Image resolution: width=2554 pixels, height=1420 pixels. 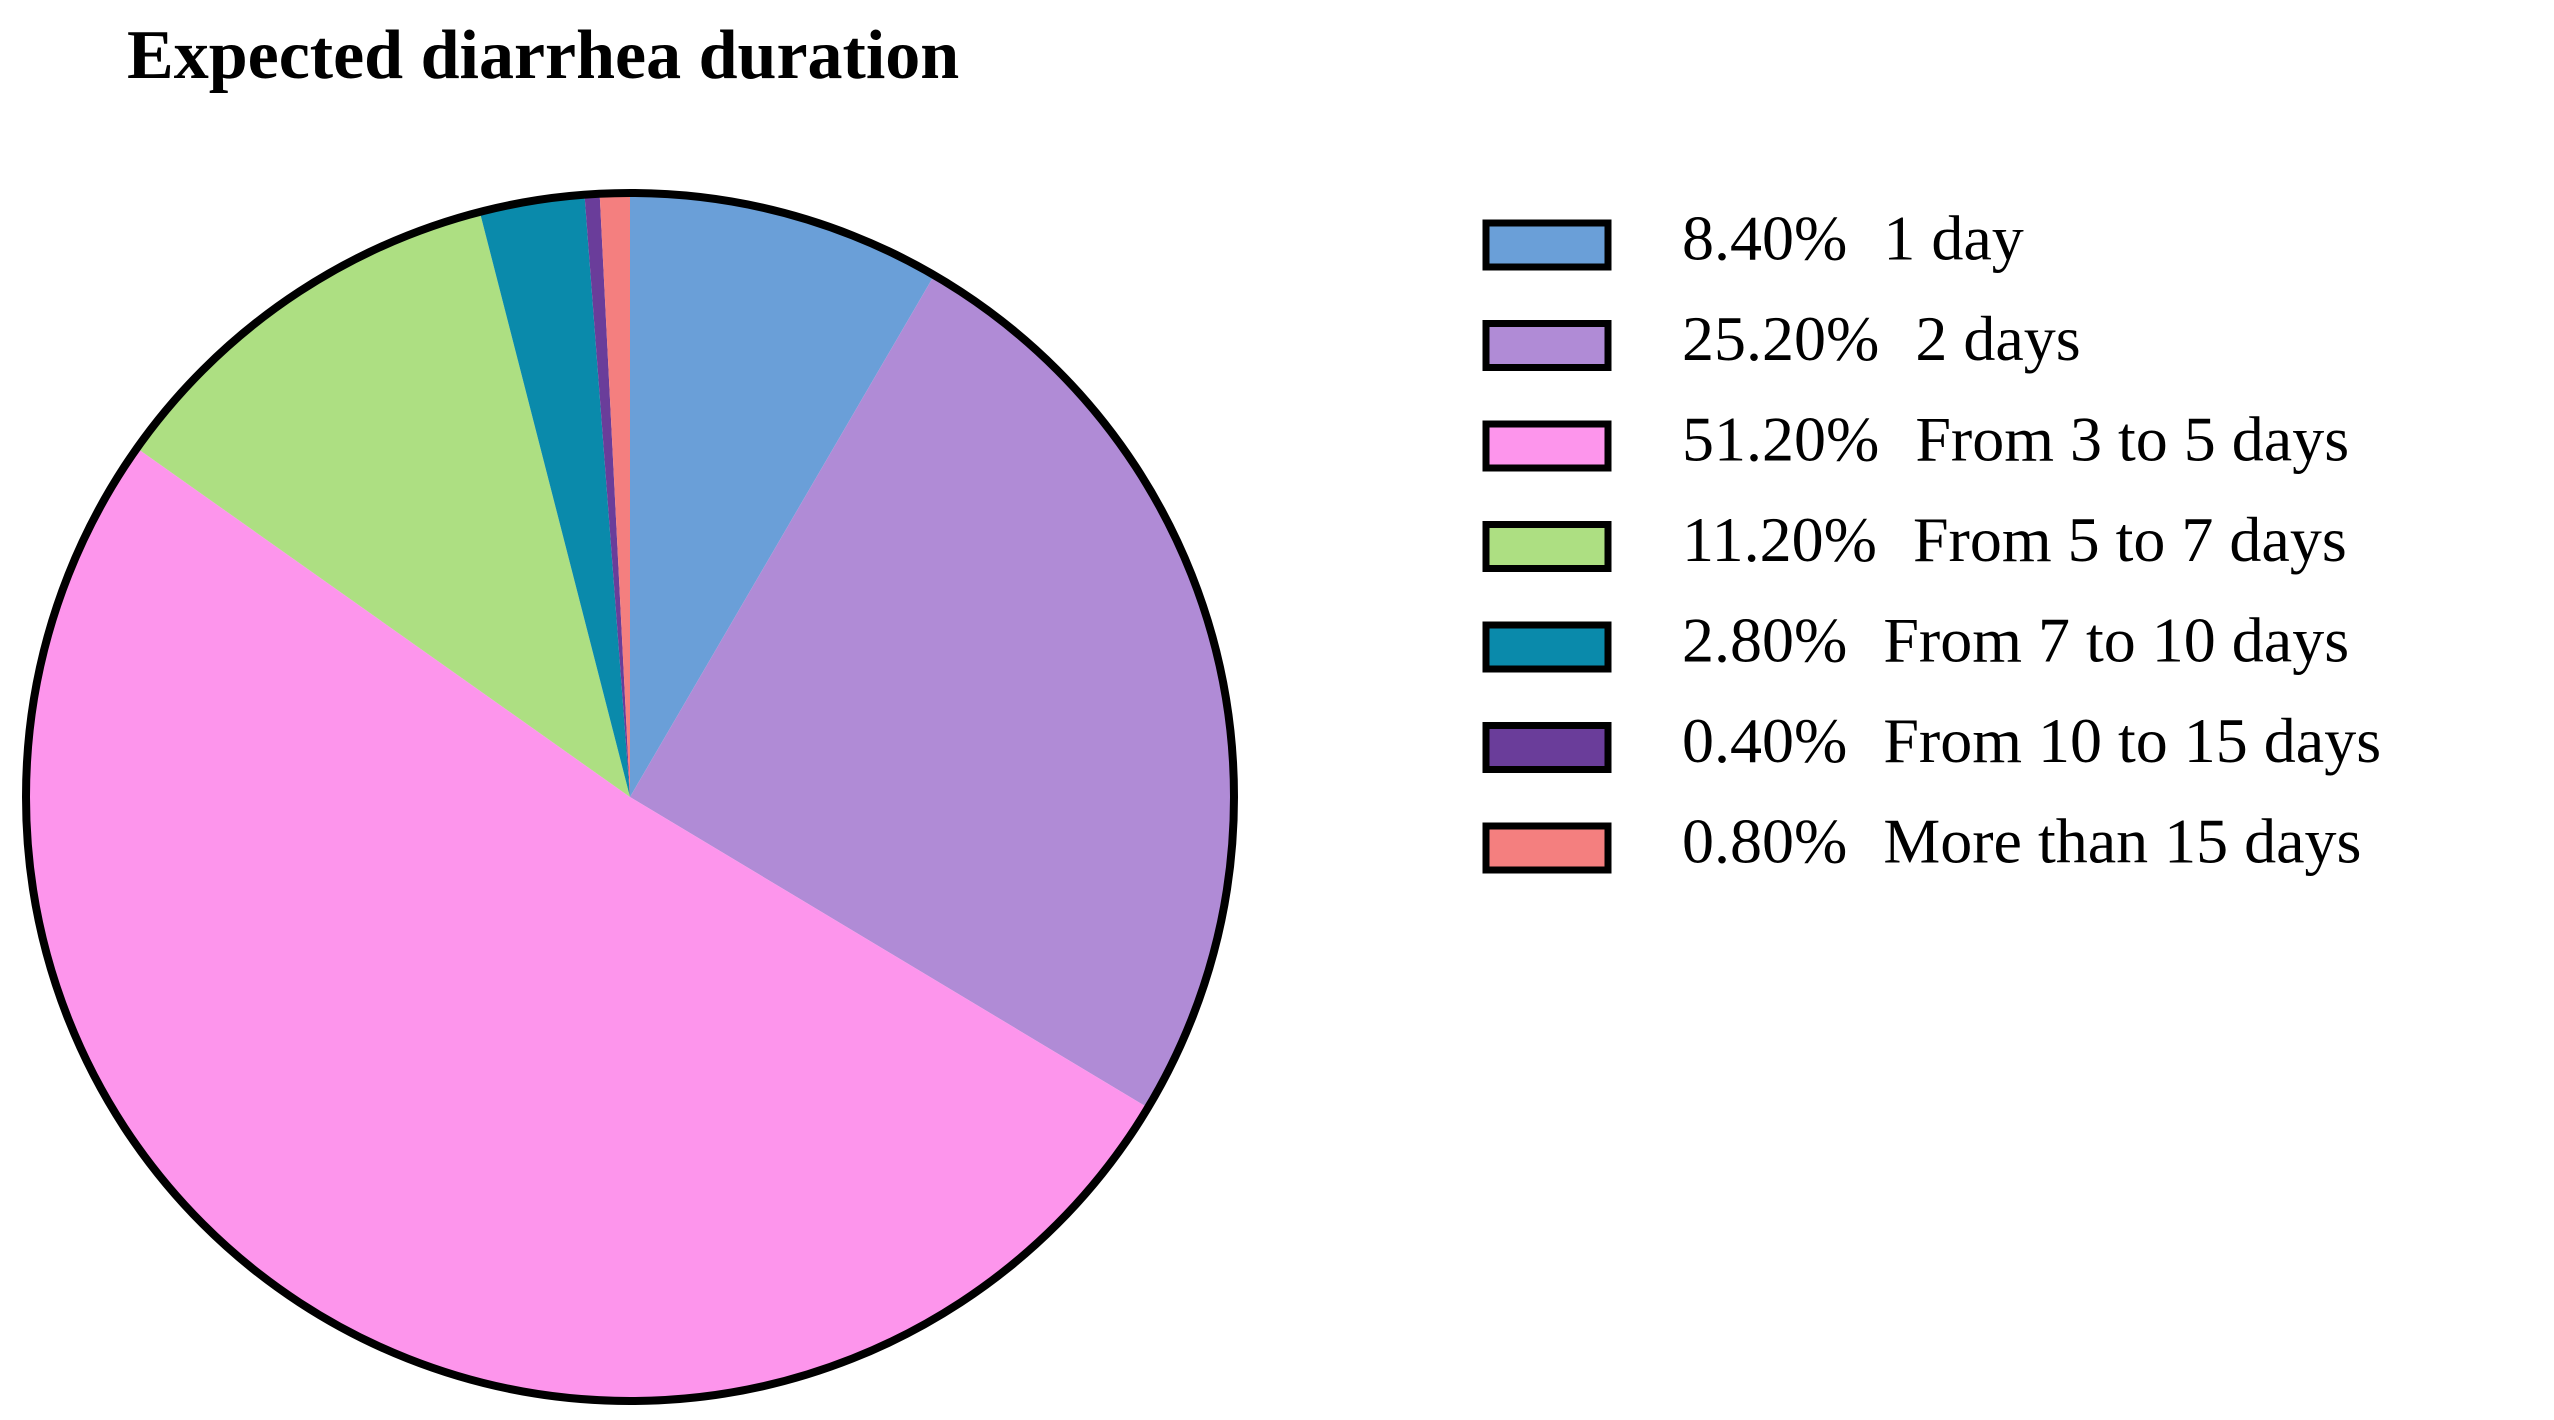 I want to click on chart-title: Expected diarrhea duration, so click(x=543, y=55).